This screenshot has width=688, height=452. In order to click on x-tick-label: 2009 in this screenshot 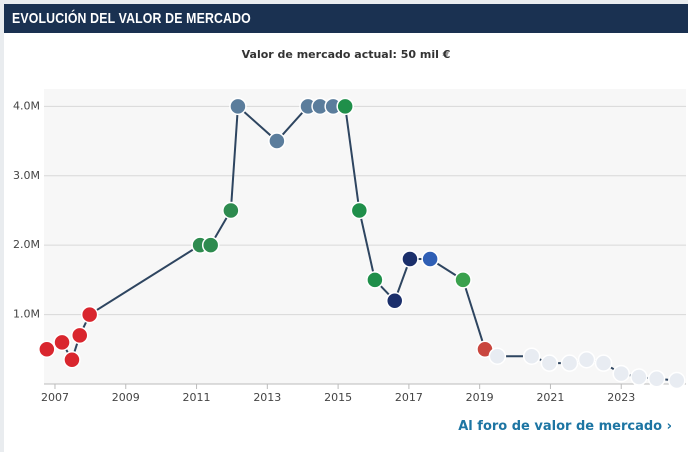, I will do `click(126, 397)`.